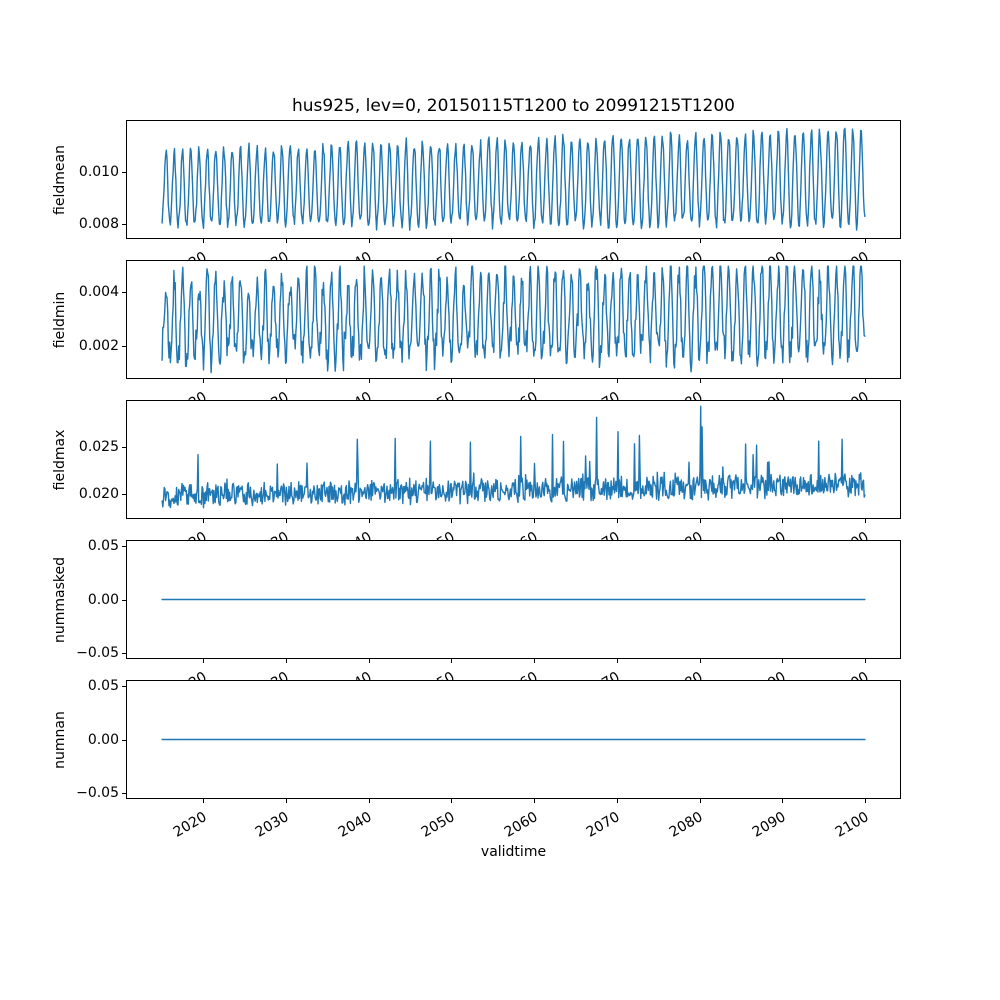  I want to click on axes-fieldmax, so click(513, 459).